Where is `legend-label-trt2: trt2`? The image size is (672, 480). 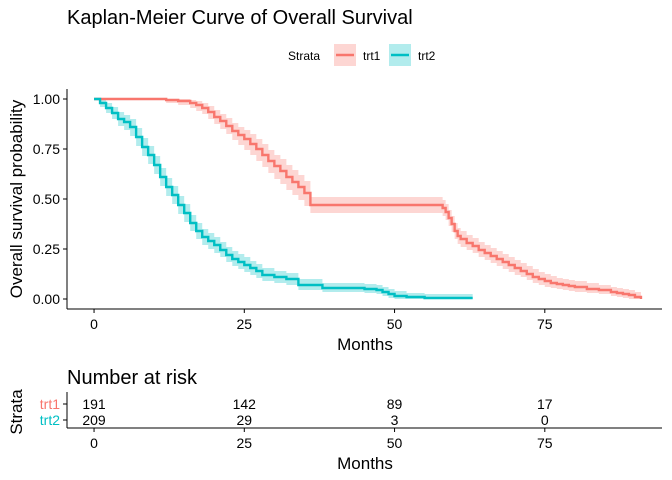
legend-label-trt2: trt2 is located at coordinates (427, 56).